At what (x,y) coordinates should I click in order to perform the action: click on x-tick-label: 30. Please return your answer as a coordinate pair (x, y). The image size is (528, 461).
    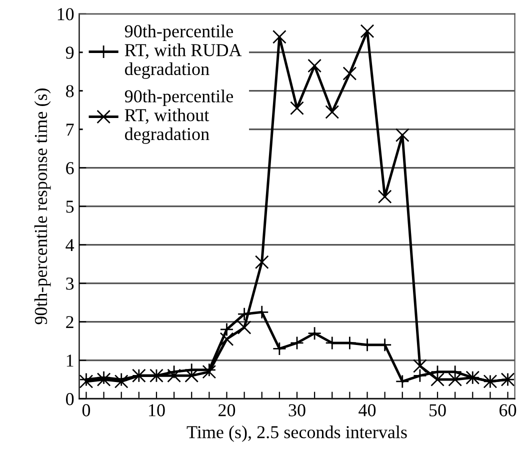
    Looking at the image, I should click on (297, 410).